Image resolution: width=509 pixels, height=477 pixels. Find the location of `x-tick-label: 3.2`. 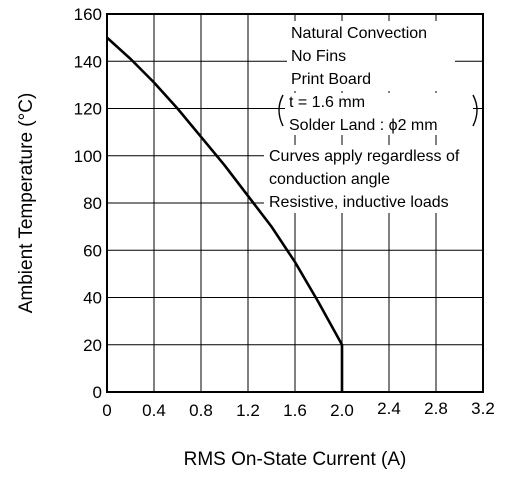

x-tick-label: 3.2 is located at coordinates (483, 408).